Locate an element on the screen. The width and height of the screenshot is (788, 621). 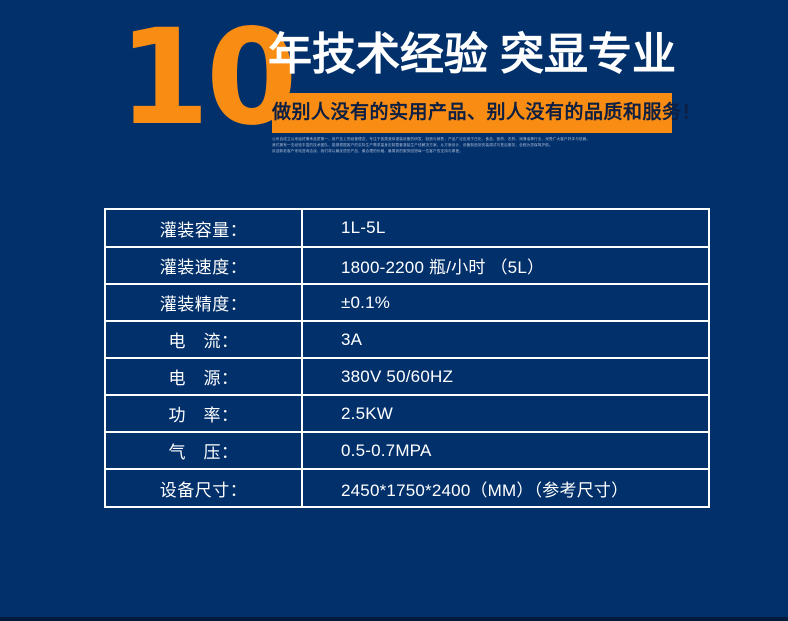
bottom-strip is located at coordinates (394, 619).